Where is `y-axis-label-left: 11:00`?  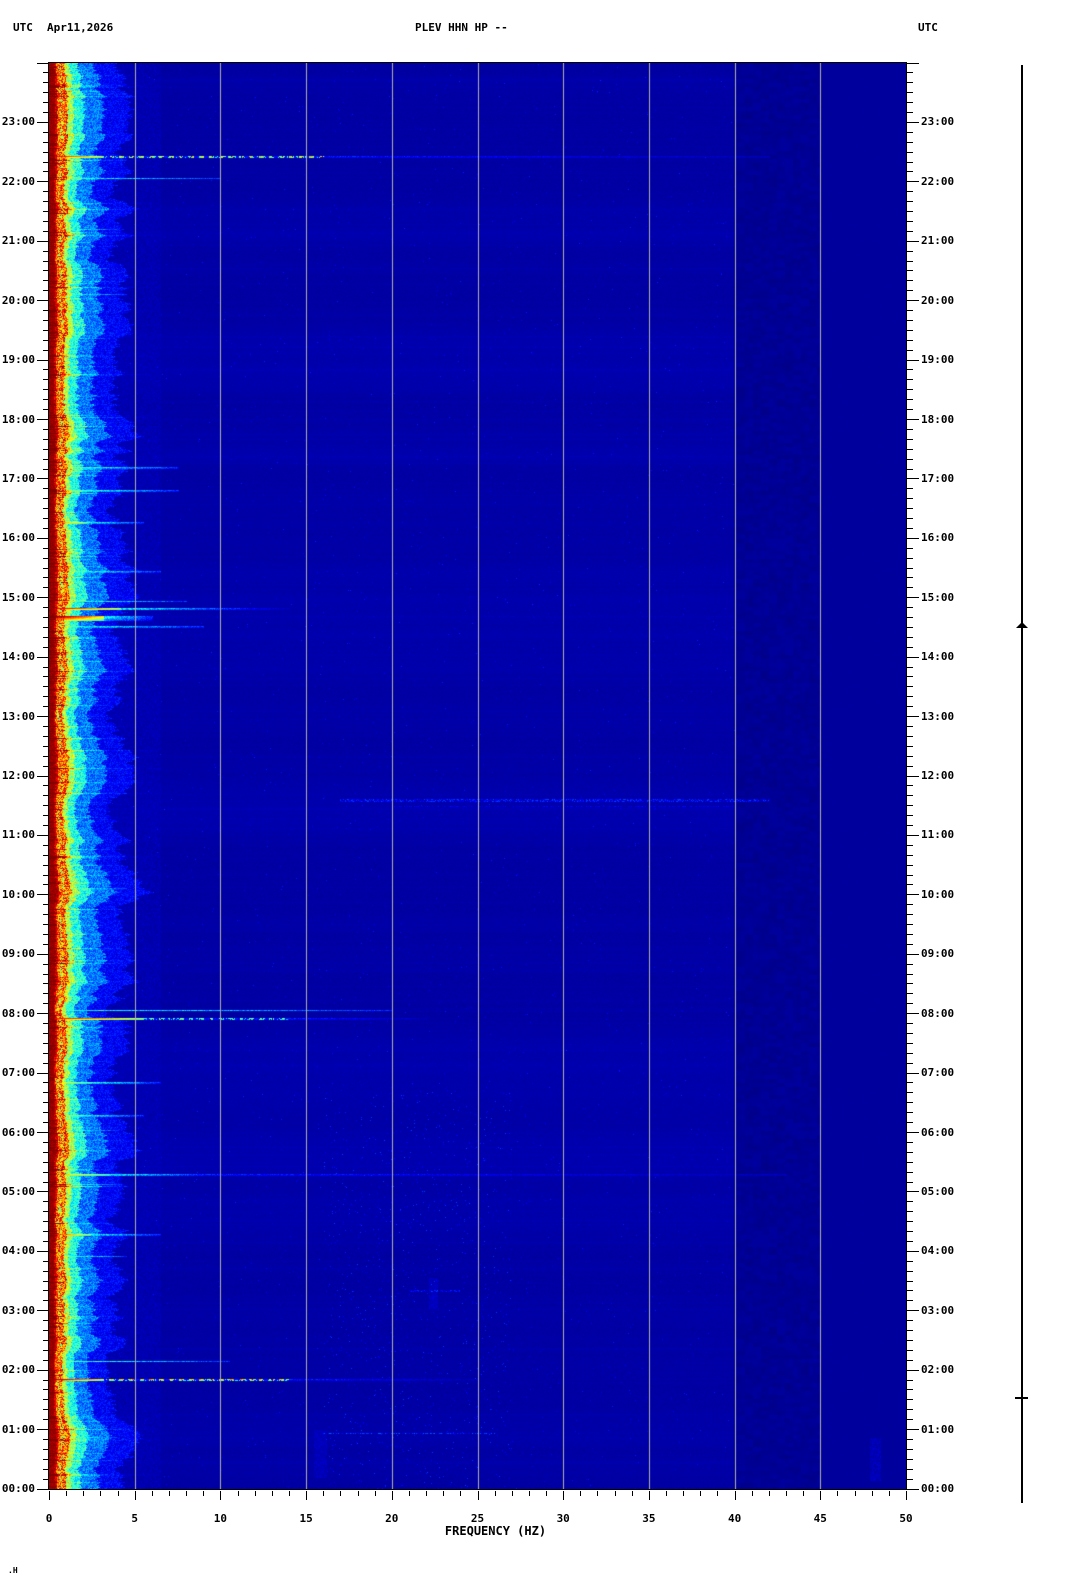 y-axis-label-left: 11:00 is located at coordinates (18, 835).